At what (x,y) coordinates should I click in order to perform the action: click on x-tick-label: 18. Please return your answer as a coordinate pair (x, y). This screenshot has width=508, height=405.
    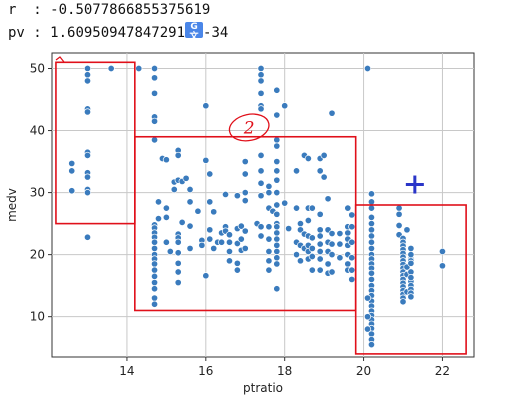
    Looking at the image, I should click on (284, 371).